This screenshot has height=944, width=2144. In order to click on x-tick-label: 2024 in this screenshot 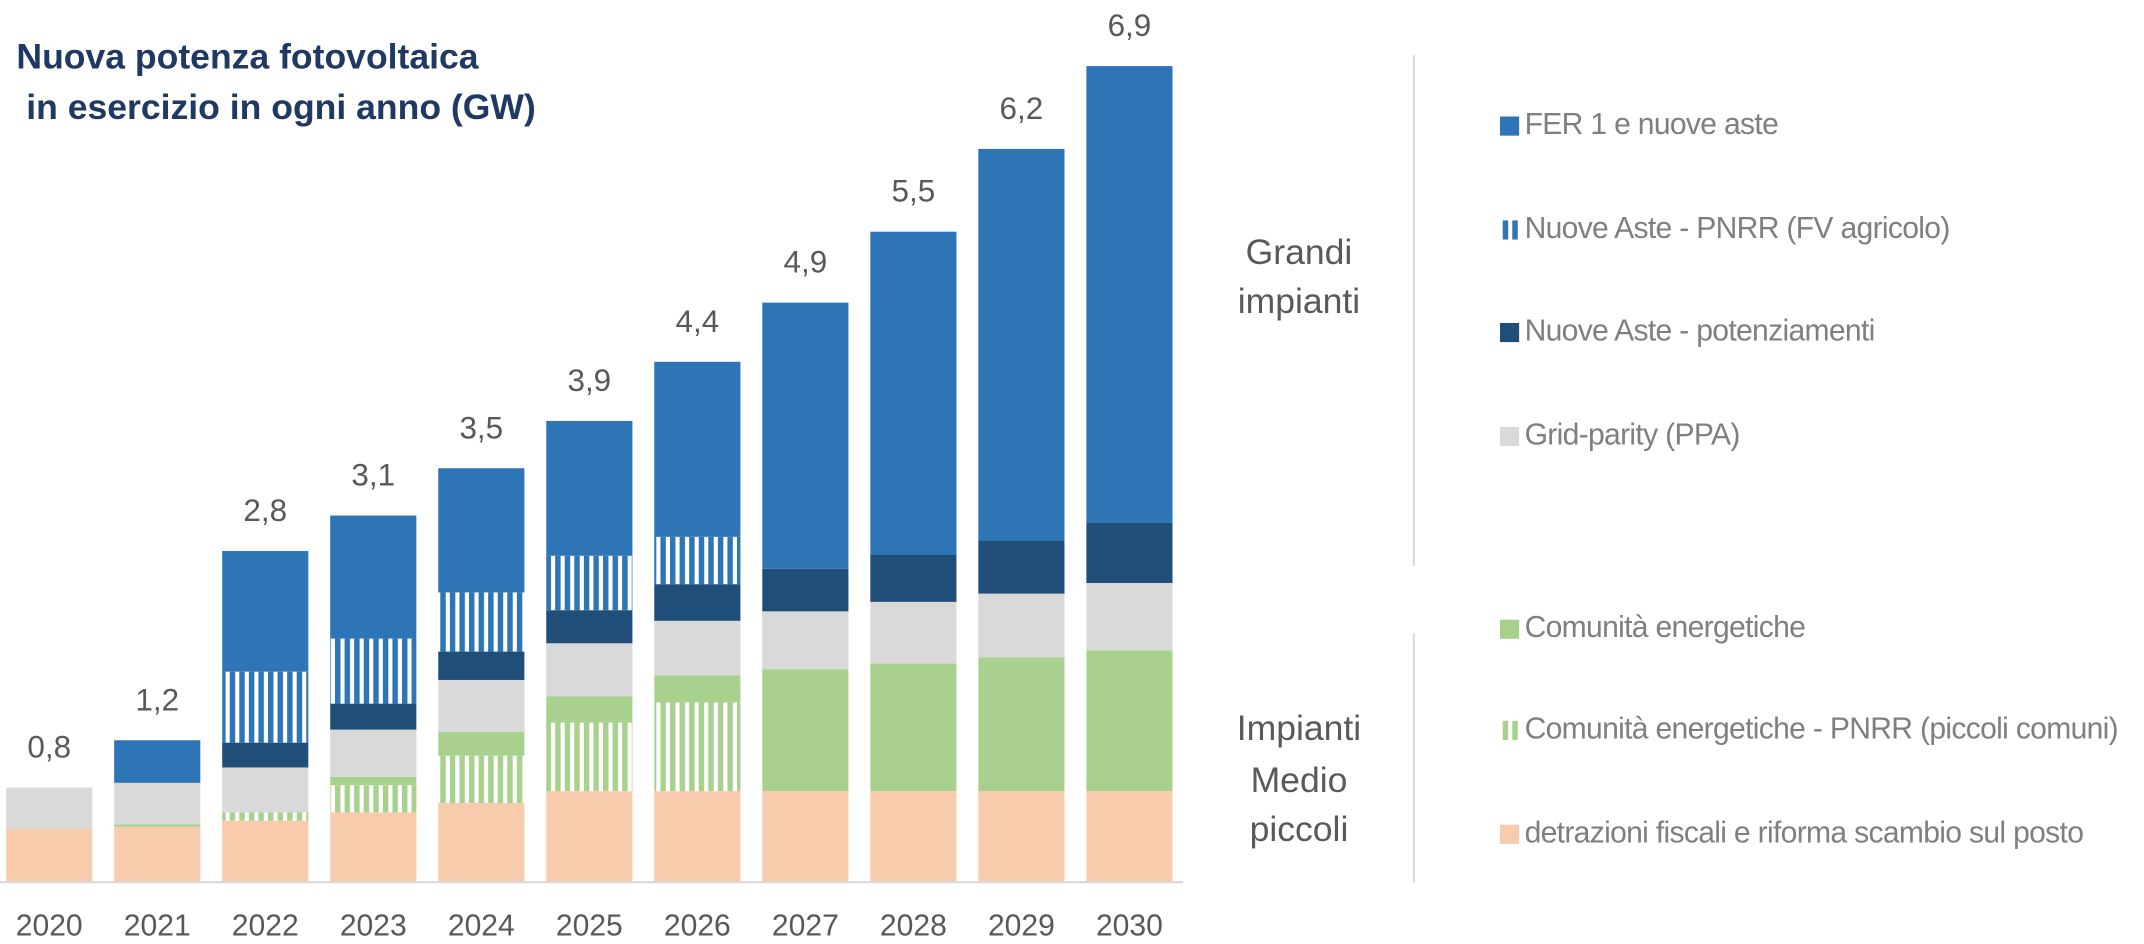, I will do `click(481, 925)`.